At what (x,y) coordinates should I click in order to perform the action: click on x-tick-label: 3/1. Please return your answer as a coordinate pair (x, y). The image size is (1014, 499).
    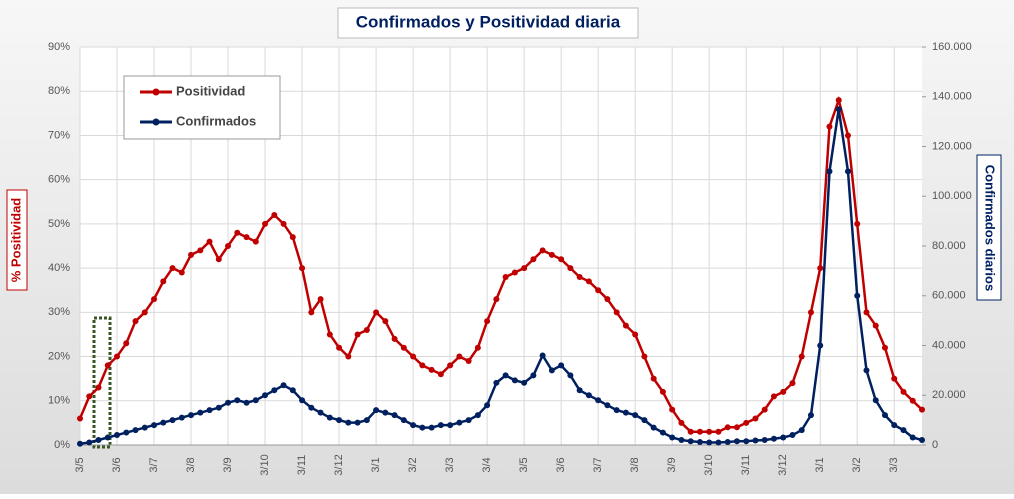
    Looking at the image, I should click on (376, 464).